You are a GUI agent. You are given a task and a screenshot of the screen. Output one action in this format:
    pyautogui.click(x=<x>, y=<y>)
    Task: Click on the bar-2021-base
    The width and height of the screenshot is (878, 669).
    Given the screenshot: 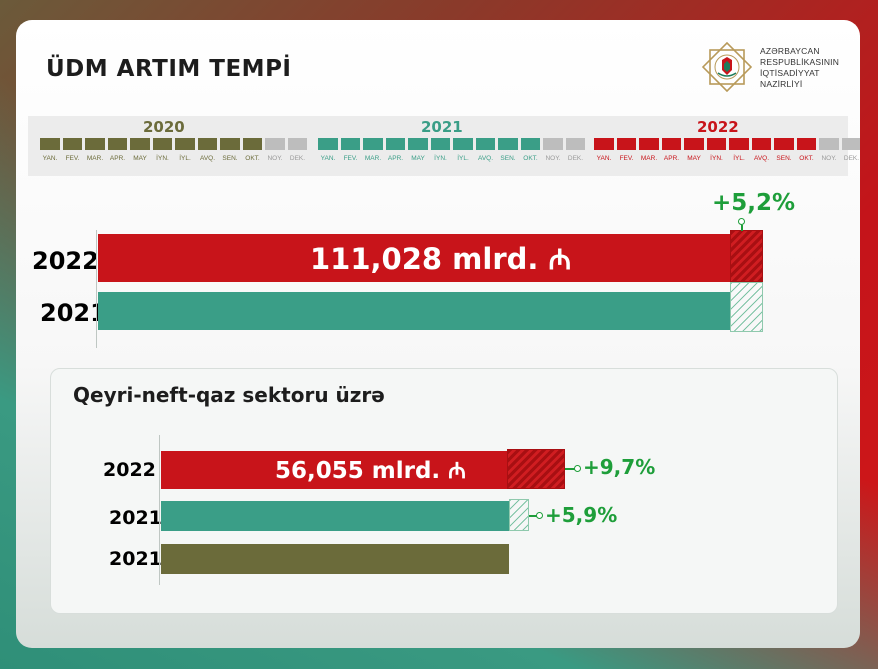 What is the action you would take?
    pyautogui.click(x=335, y=559)
    